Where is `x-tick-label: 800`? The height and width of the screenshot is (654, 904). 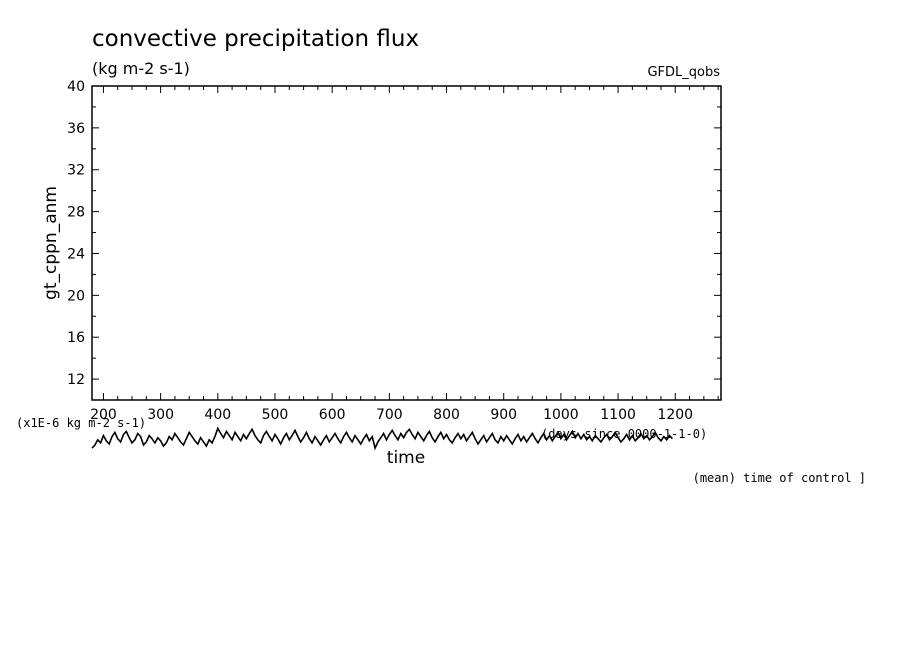
x-tick-label: 800 is located at coordinates (446, 415).